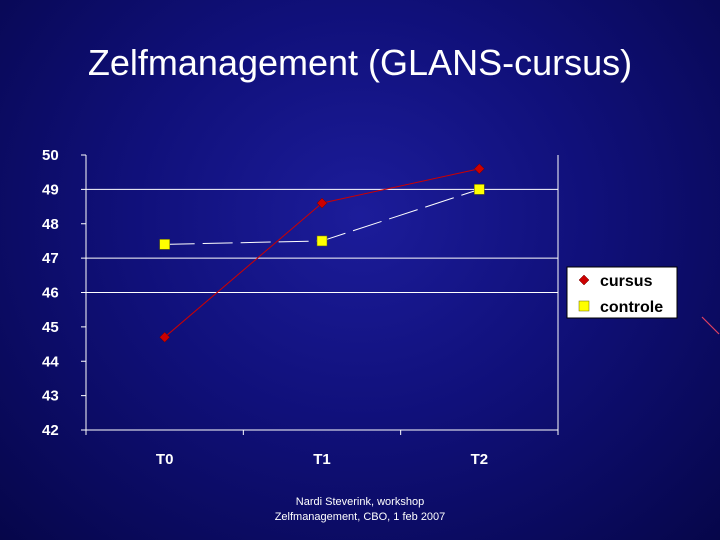  I want to click on y-tick-label: 47, so click(50, 258).